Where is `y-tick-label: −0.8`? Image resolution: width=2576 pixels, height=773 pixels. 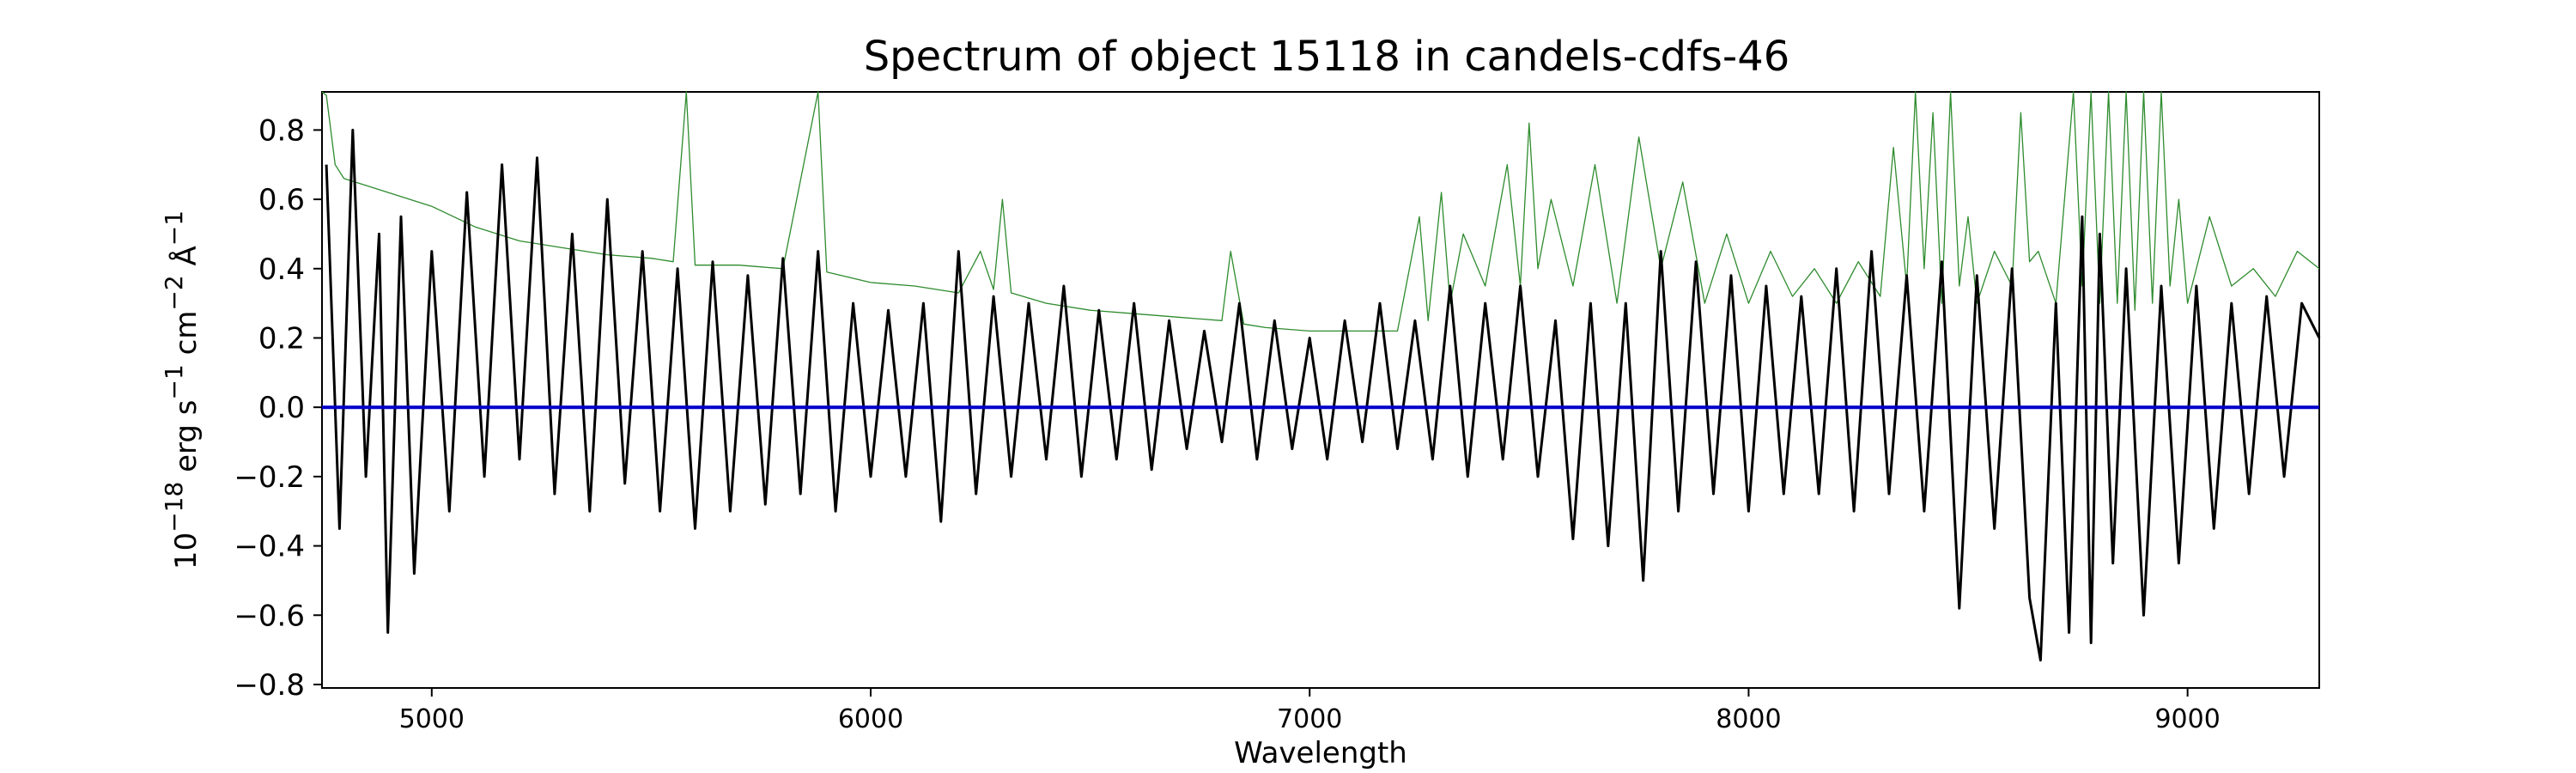
y-tick-label: −0.8 is located at coordinates (269, 685).